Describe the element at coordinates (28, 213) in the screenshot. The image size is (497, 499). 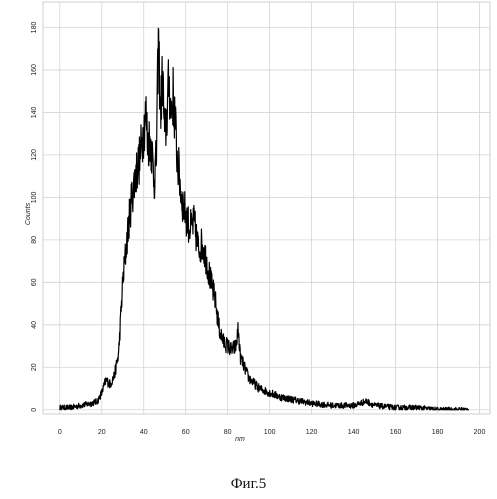
I see `y-axis-title: Counts` at that location.